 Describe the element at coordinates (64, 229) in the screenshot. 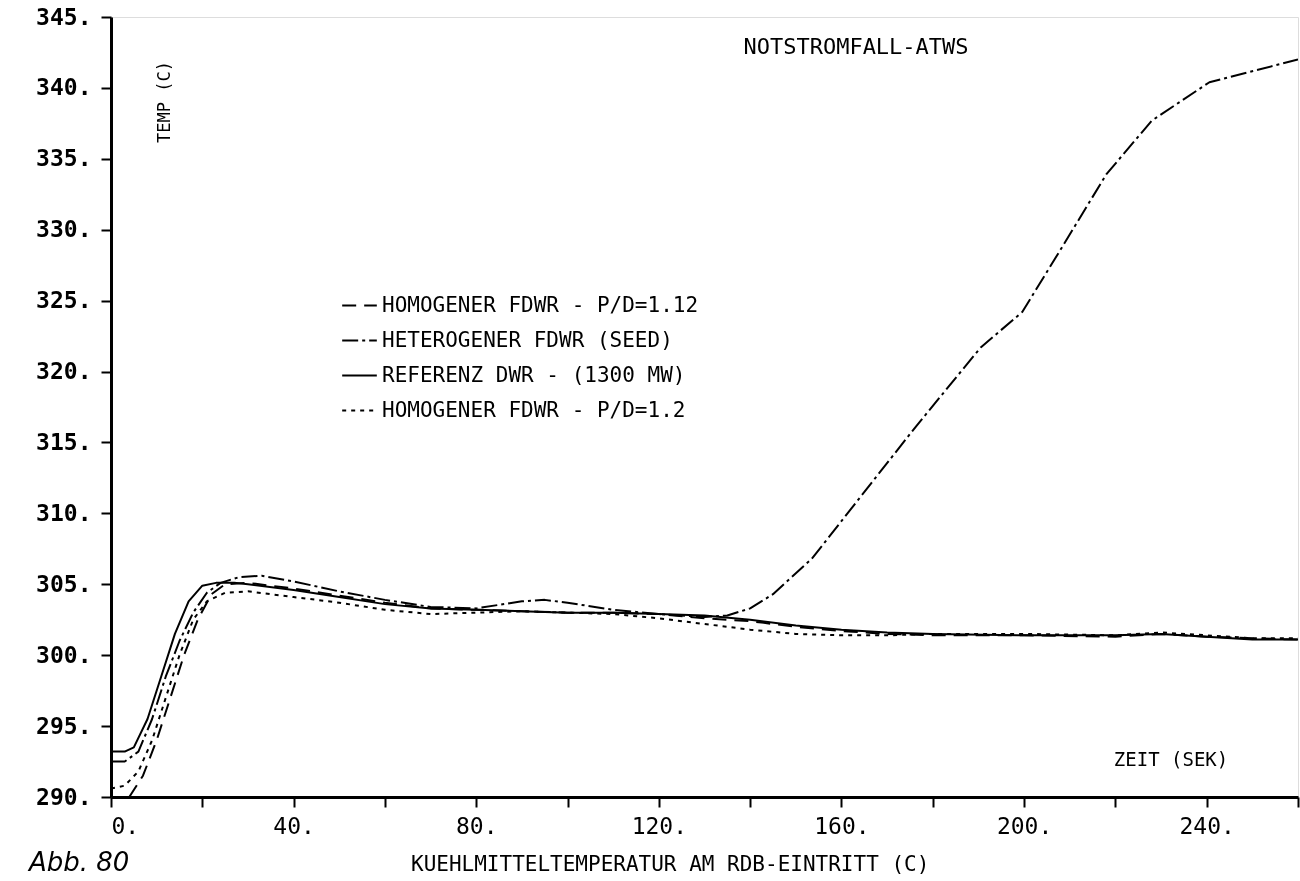

I see `y-tick-label: 330.` at that location.